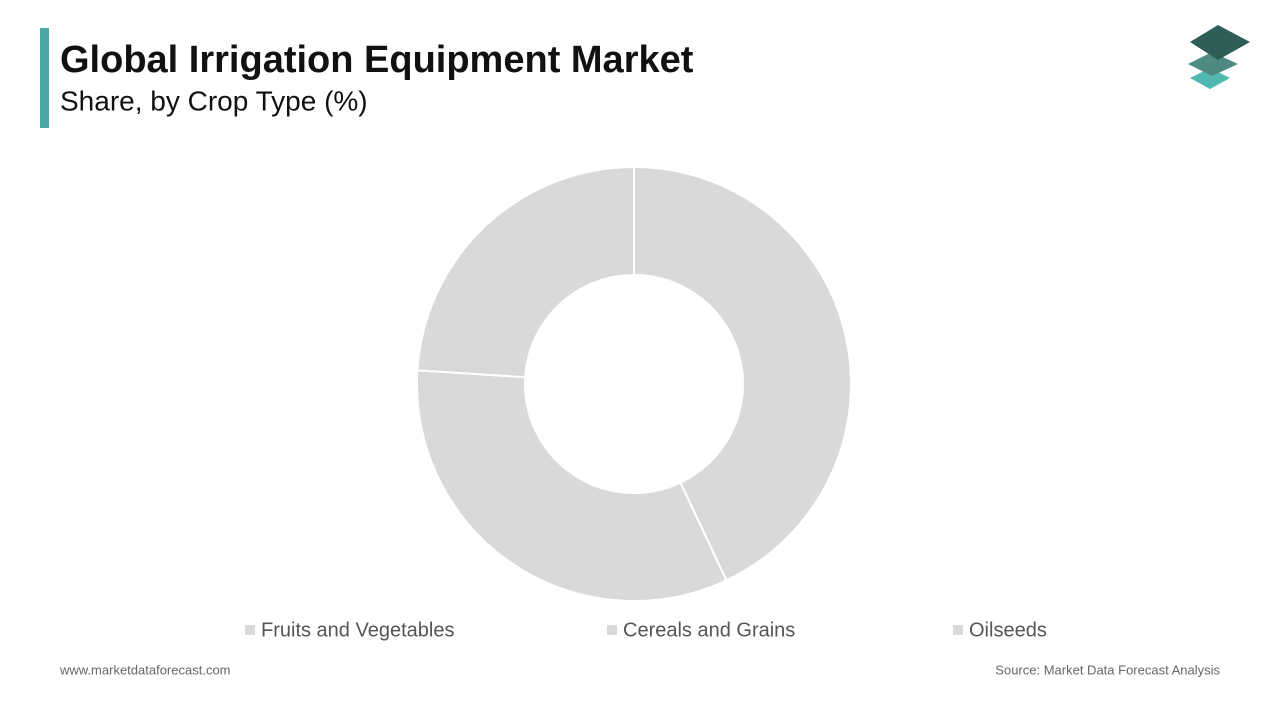 Image resolution: width=1280 pixels, height=725 pixels. I want to click on legend-label: Oilseeds, so click(1008, 630).